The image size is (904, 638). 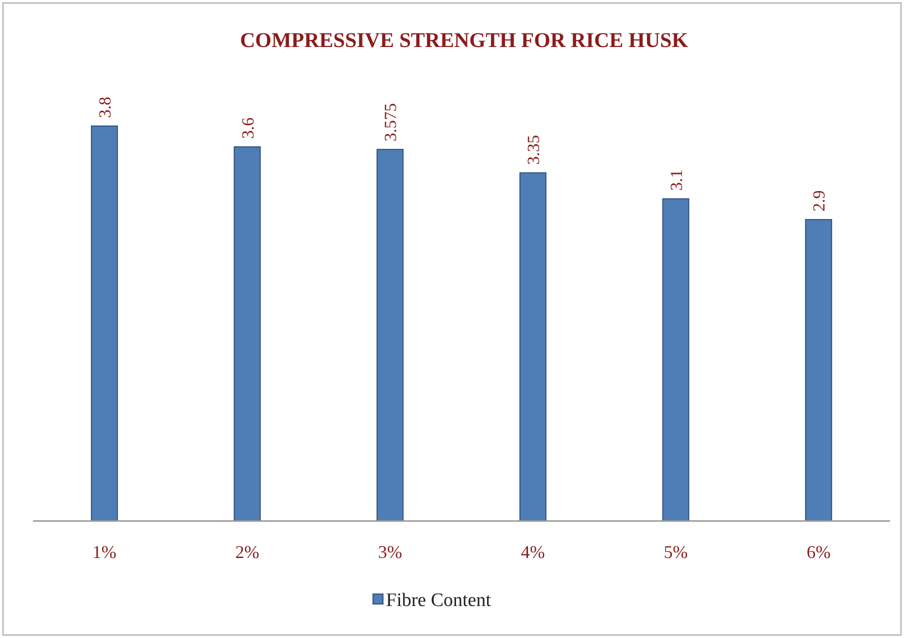 What do you see at coordinates (247, 552) in the screenshot?
I see `x-tick-label: 2%` at bounding box center [247, 552].